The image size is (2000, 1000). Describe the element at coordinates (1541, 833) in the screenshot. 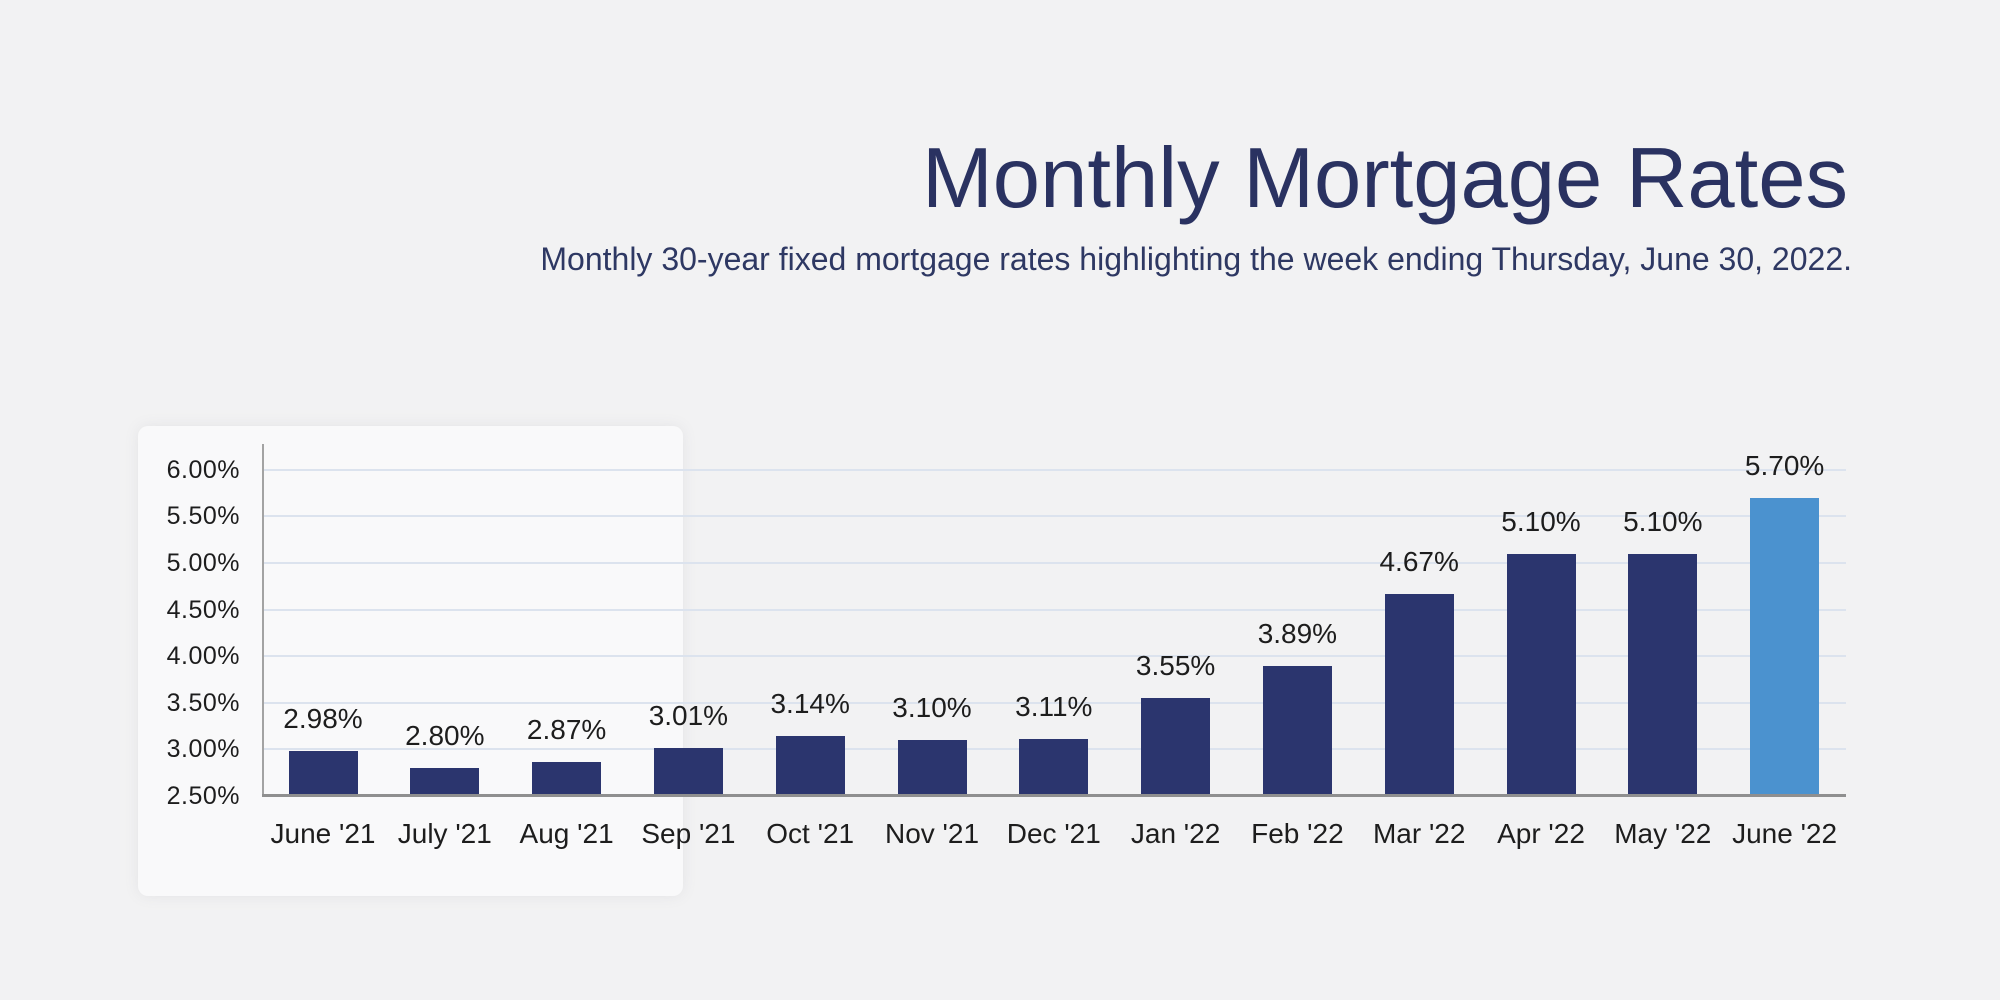

I see `x-axis-tick-label: Apr '22` at that location.